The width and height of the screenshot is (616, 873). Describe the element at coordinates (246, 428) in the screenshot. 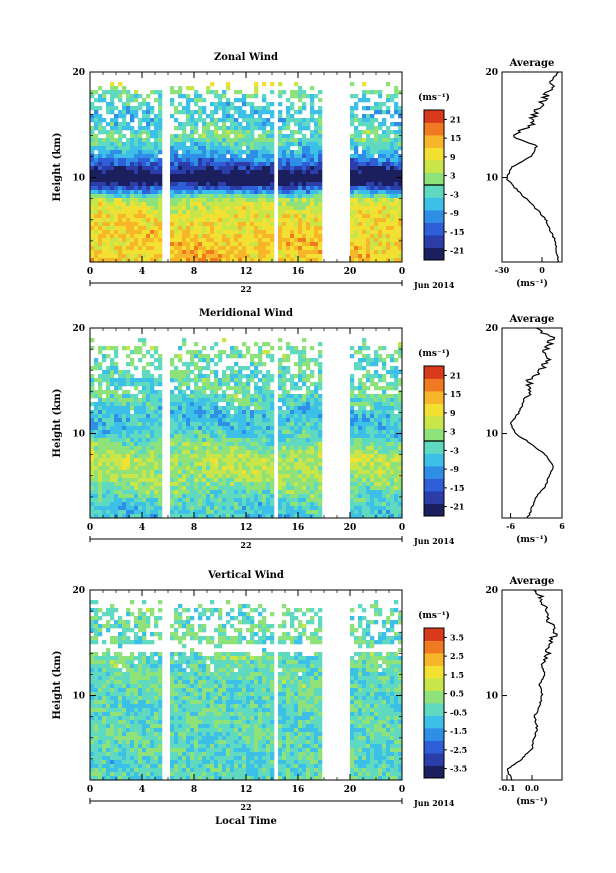

I see `heatmap-cells` at that location.